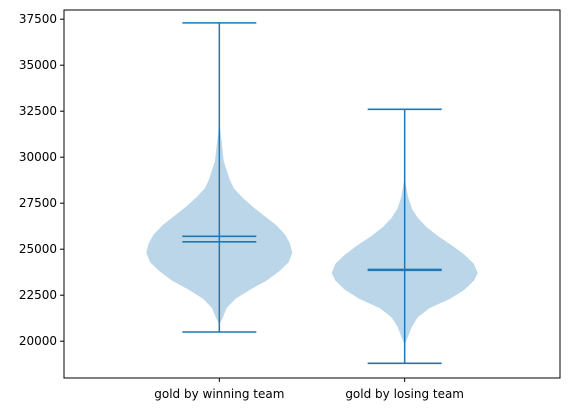 The height and width of the screenshot is (413, 570). I want to click on y-tick-label: 37500, so click(38, 19).